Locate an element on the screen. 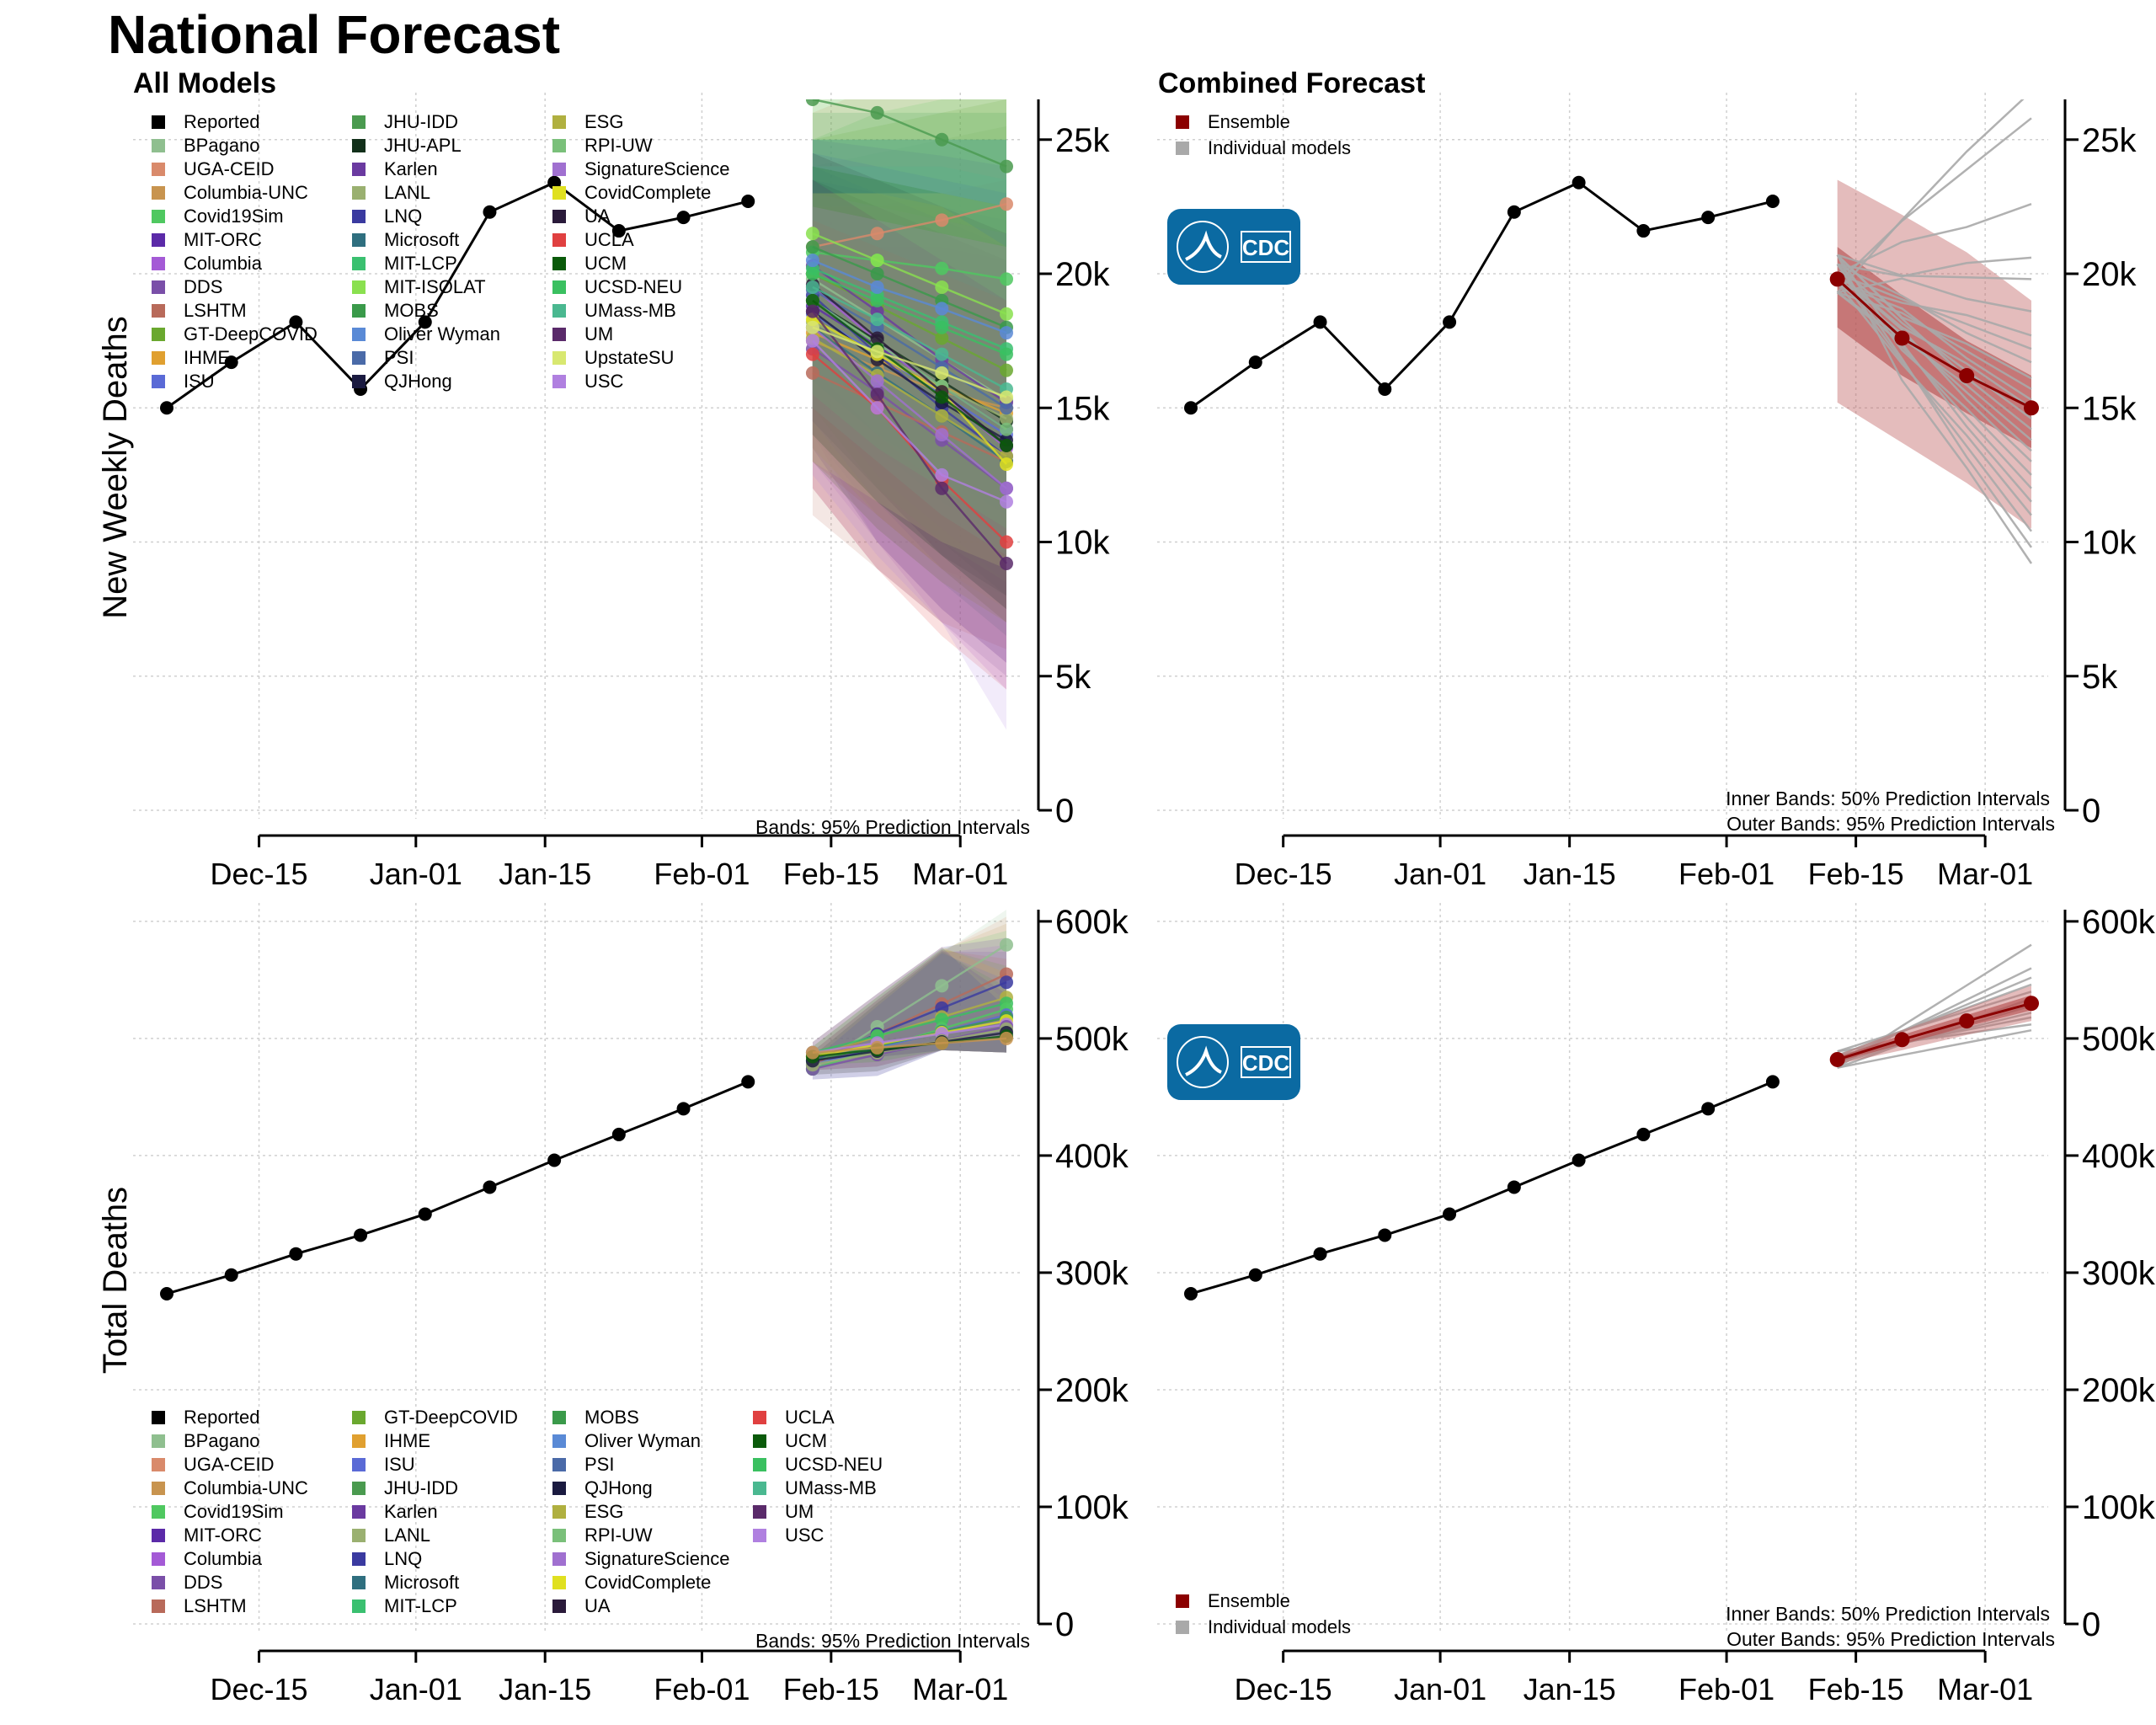 The width and height of the screenshot is (2156, 1725). hhs-eagle-icon is located at coordinates (1203, 245).